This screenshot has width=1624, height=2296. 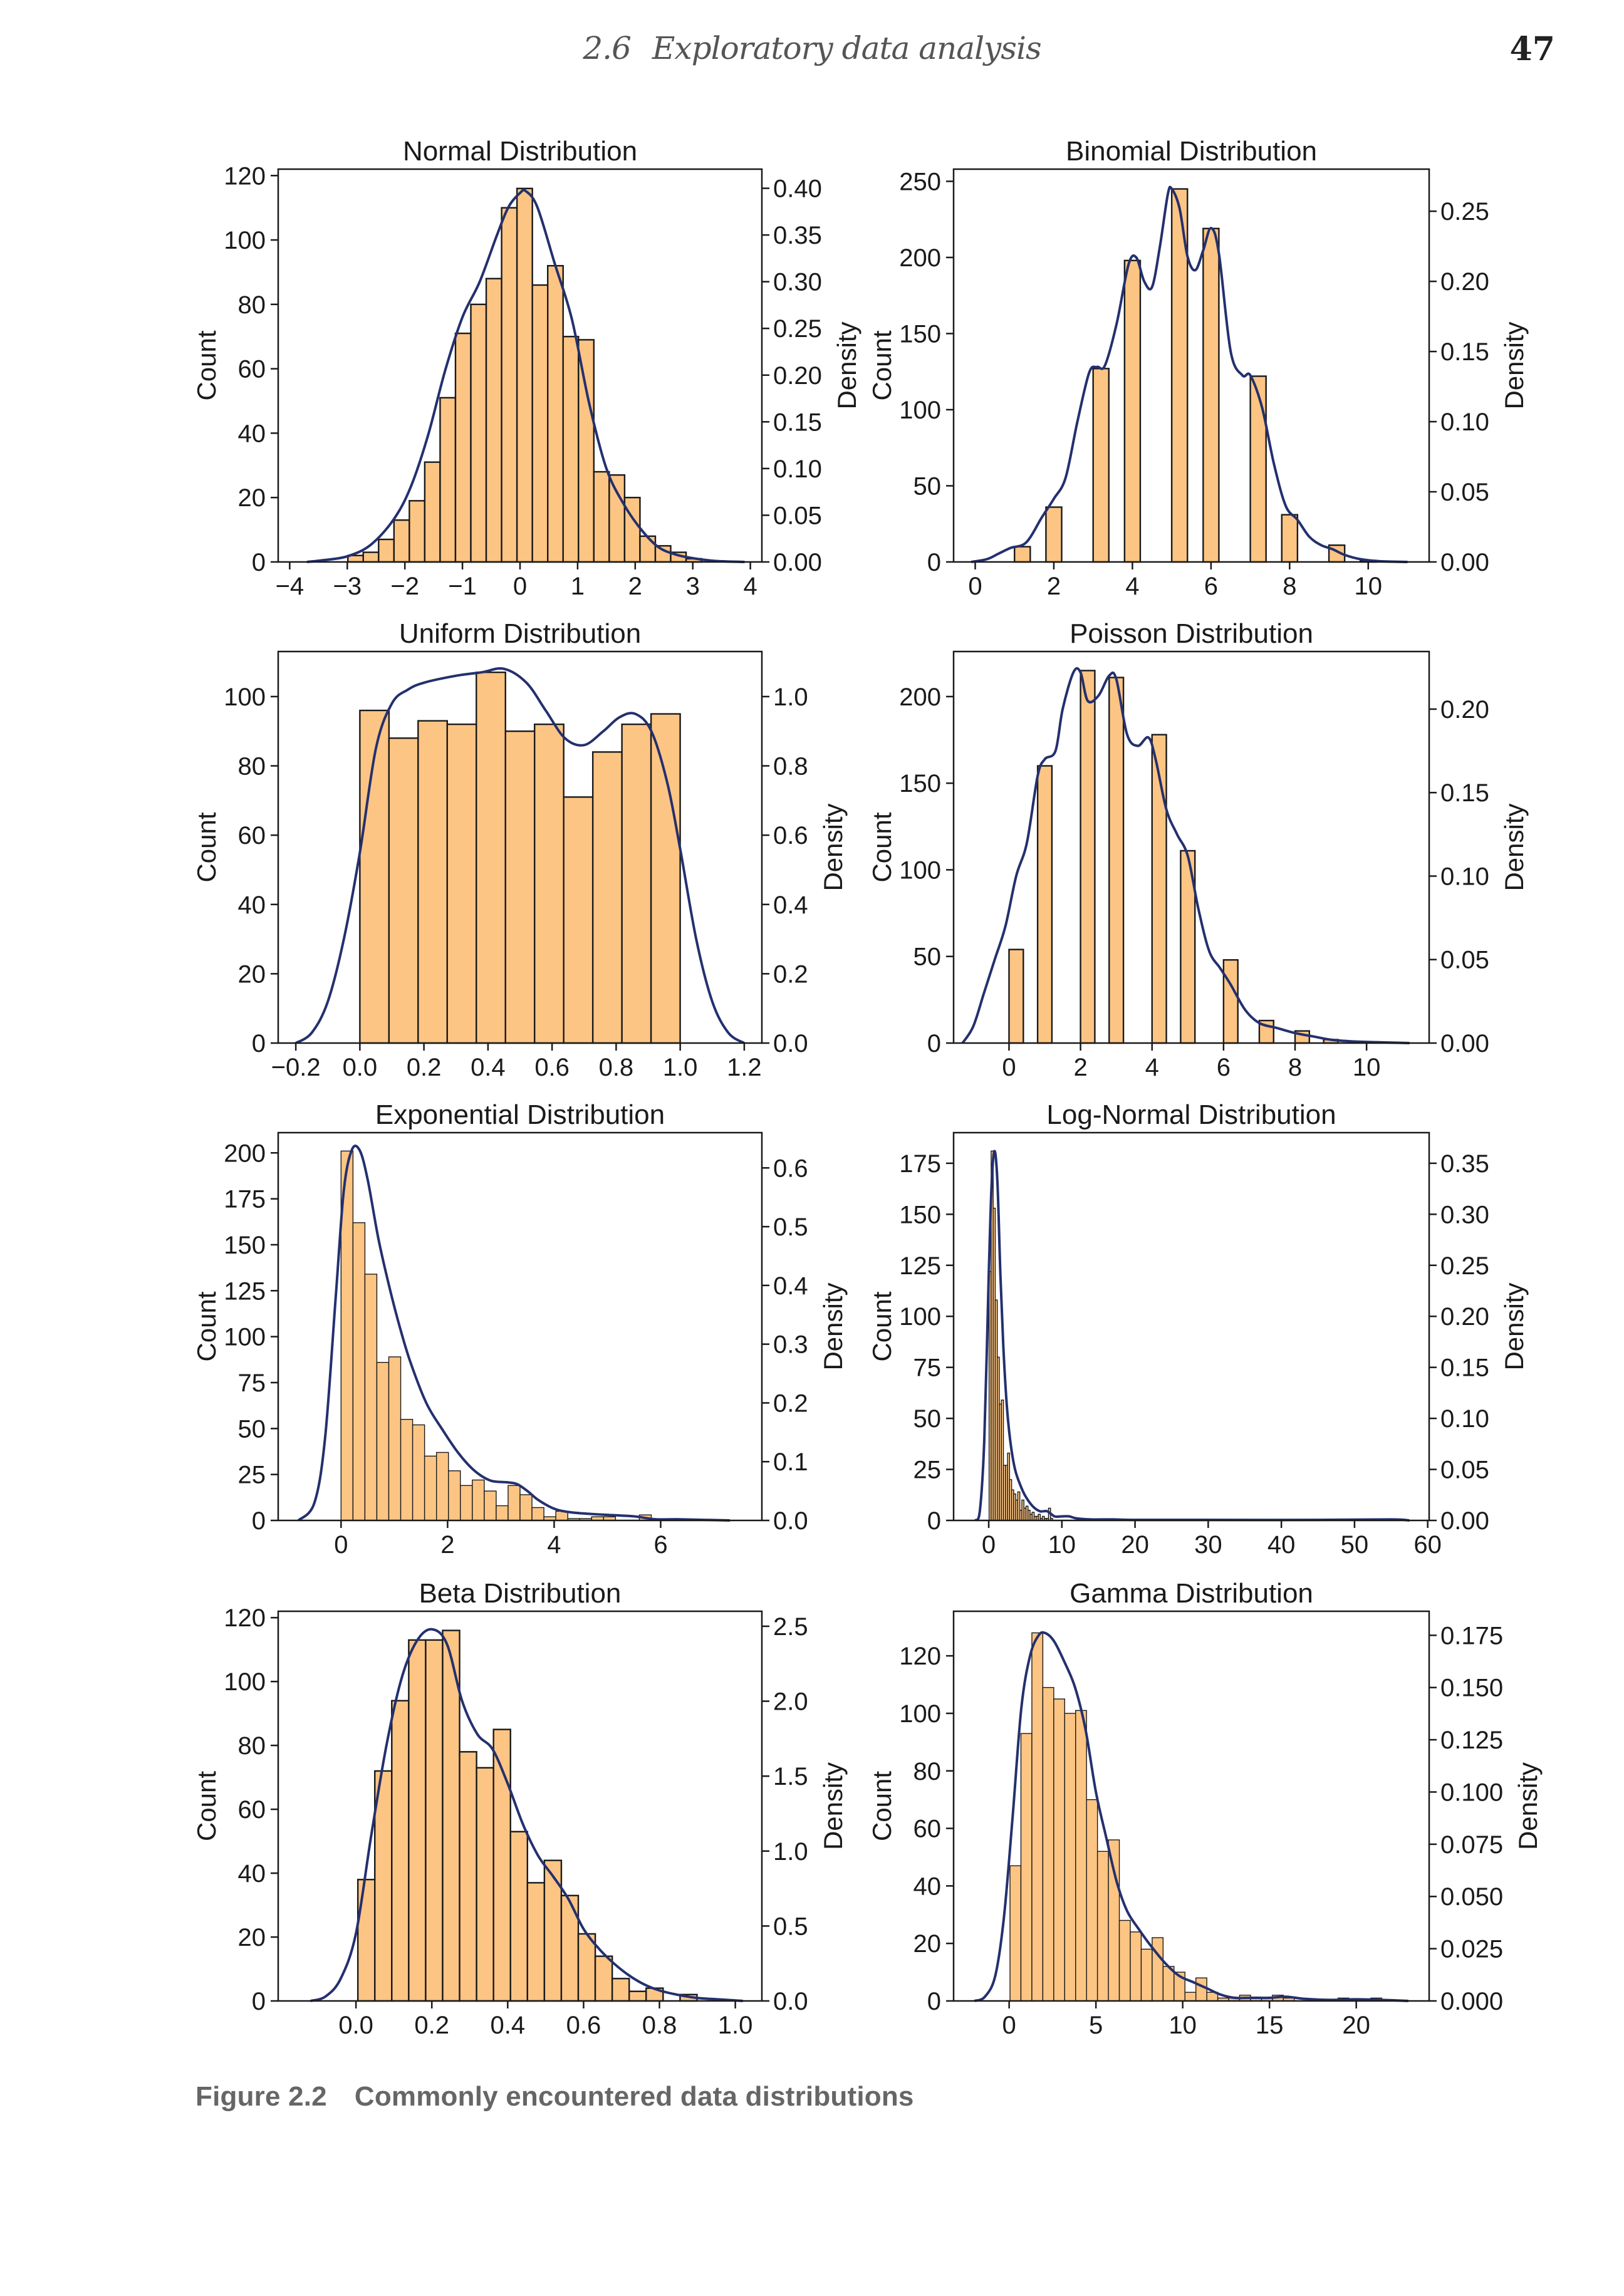 I want to click on x-tick-label: 0.8, so click(x=659, y=2025).